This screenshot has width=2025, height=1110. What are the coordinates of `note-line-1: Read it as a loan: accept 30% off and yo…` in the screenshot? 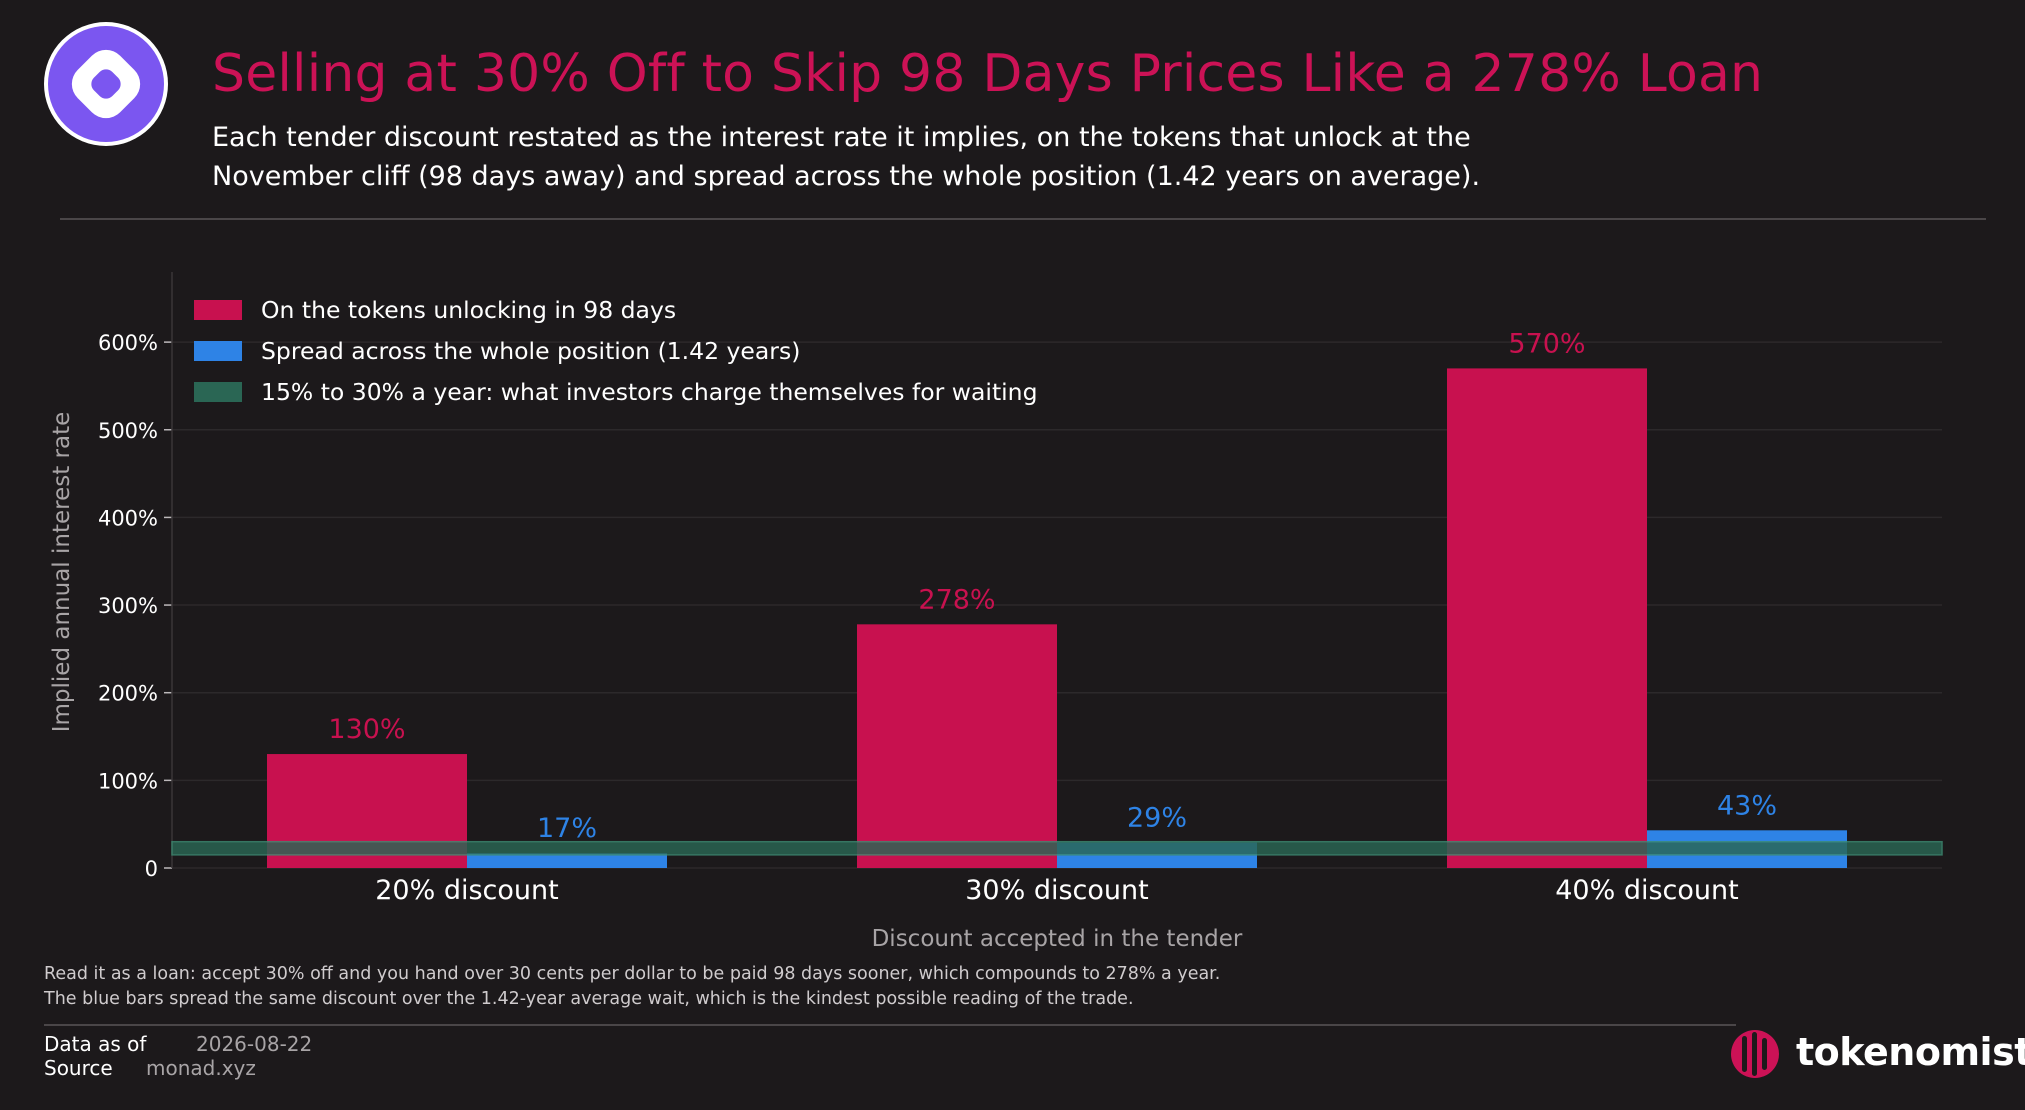 It's located at (632, 974).